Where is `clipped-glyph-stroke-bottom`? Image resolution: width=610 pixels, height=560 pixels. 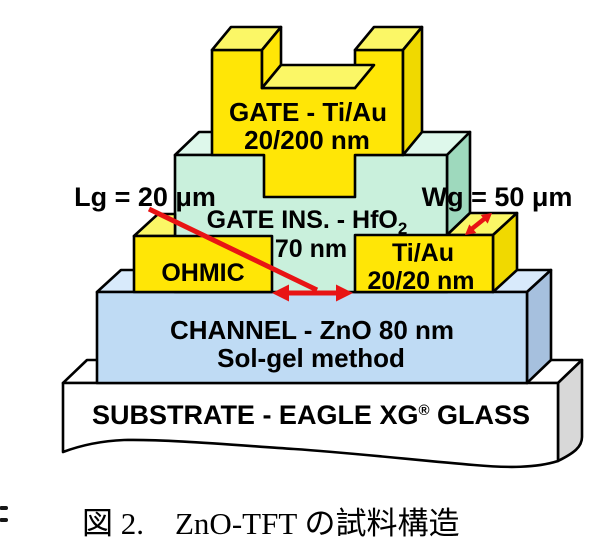
clipped-glyph-stroke-bottom is located at coordinates (4, 520).